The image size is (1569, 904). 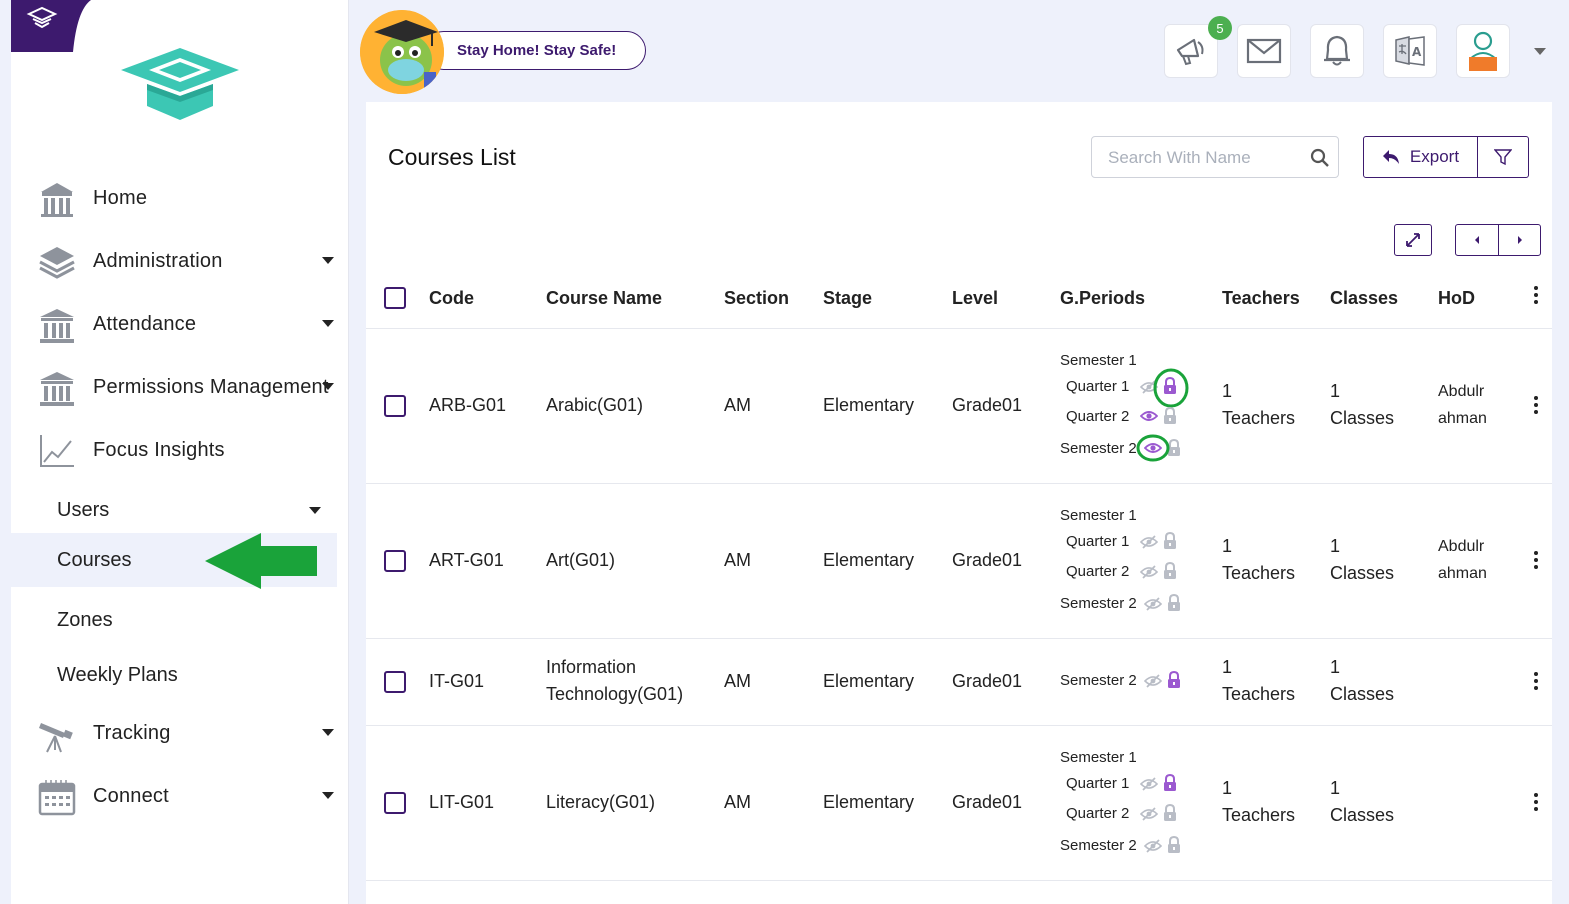 I want to click on sidebar-item-label: Courses, so click(x=94, y=559).